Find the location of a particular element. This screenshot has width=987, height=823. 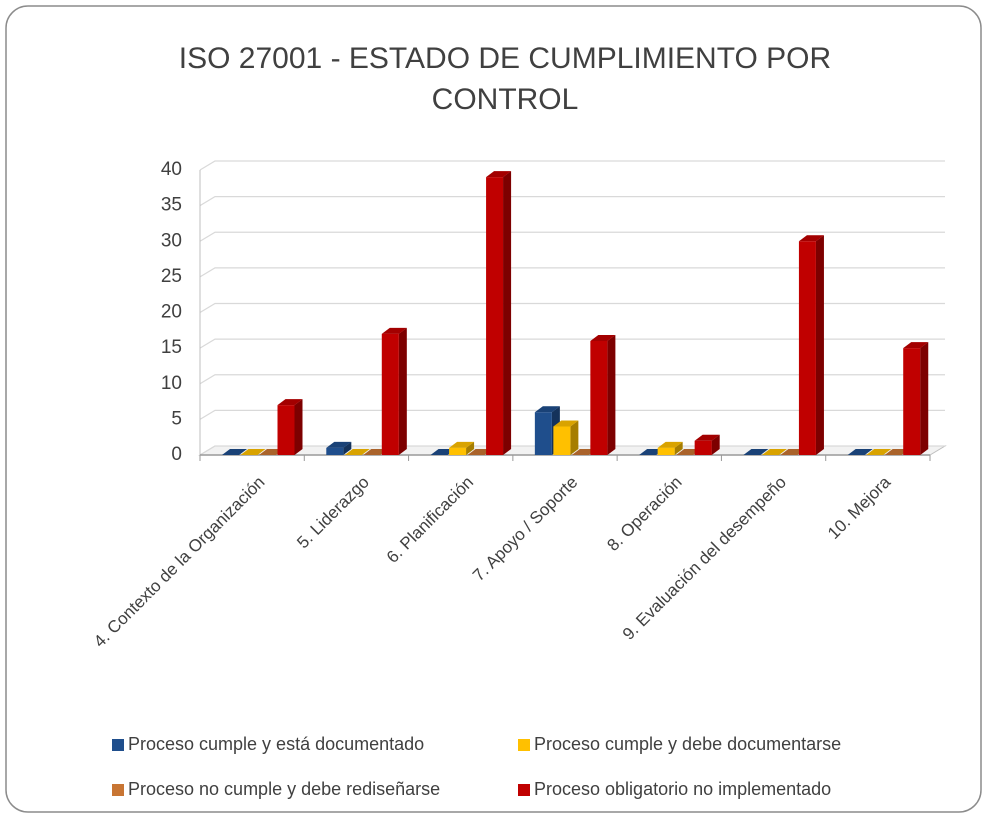

legend-label: Proceso cumple y está documentado is located at coordinates (276, 744).